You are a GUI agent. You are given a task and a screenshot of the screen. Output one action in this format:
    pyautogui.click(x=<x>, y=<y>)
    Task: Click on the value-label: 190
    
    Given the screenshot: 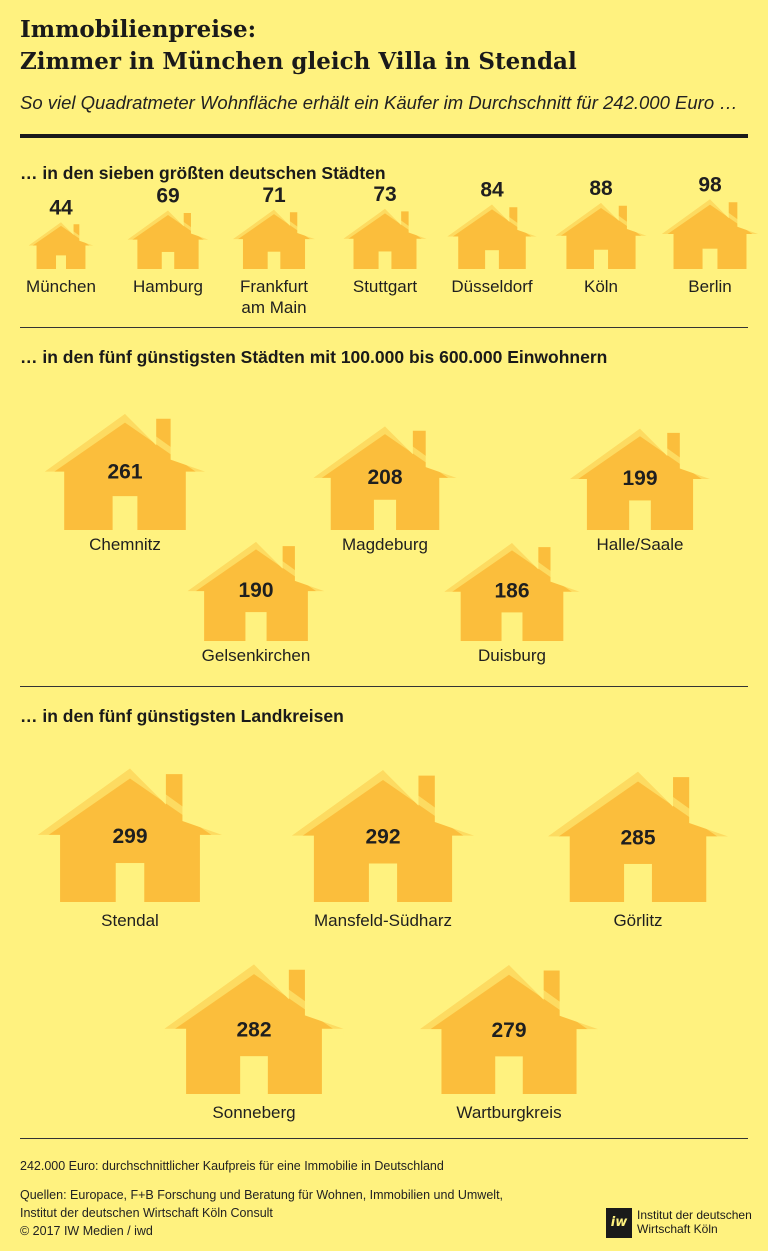 What is the action you would take?
    pyautogui.click(x=255, y=590)
    